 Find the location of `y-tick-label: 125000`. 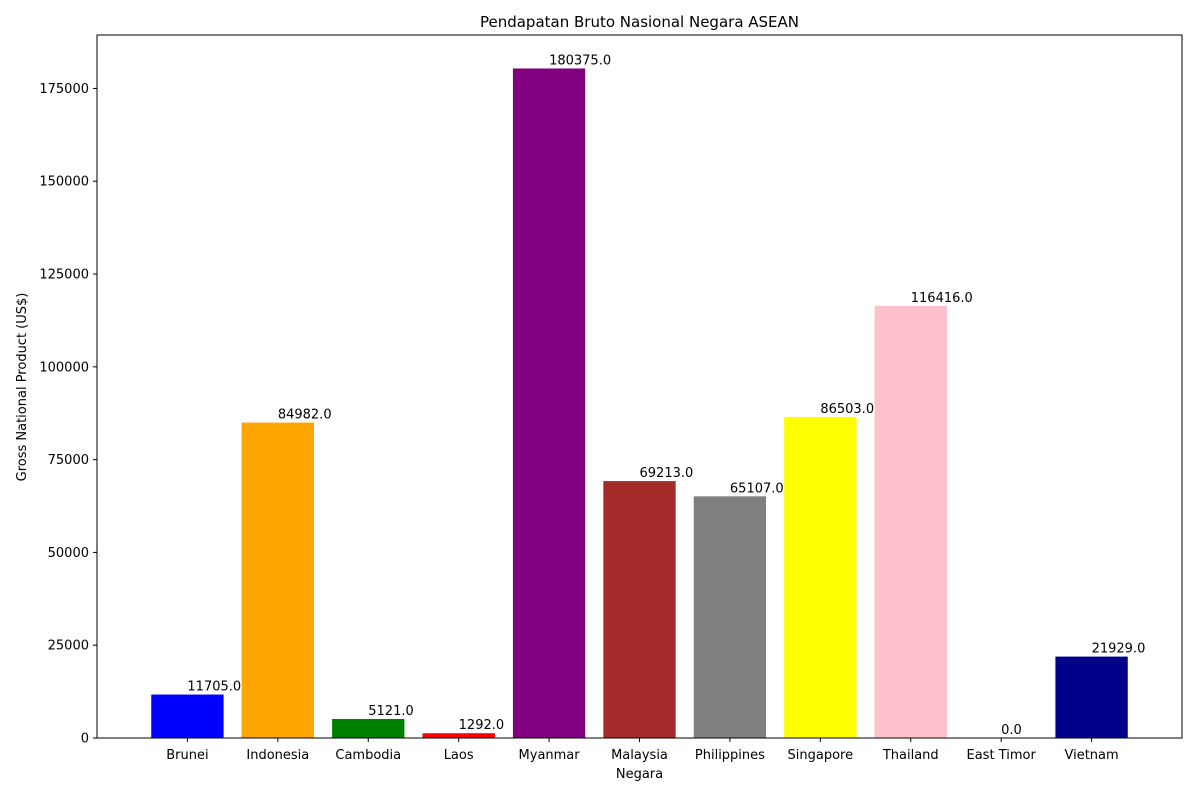

y-tick-label: 125000 is located at coordinates (64, 275).